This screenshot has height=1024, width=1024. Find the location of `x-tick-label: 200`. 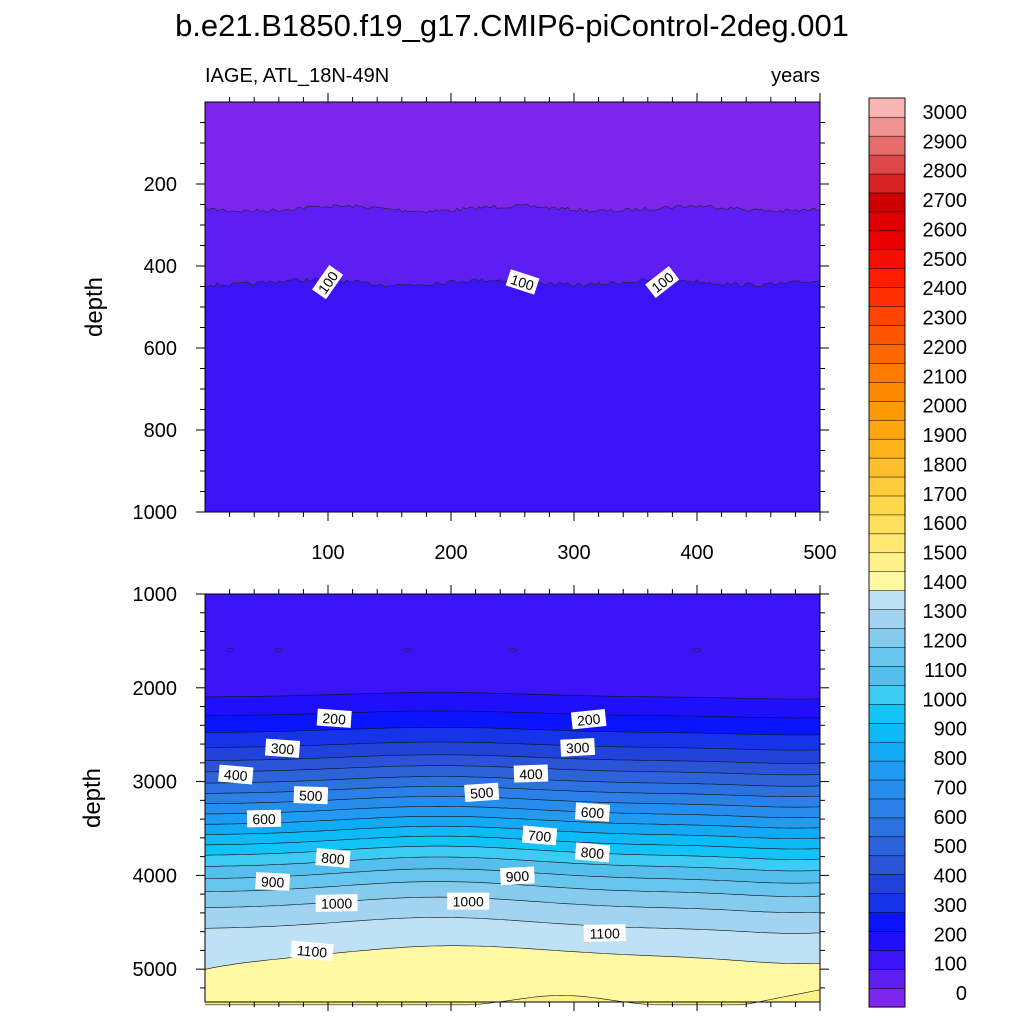

x-tick-label: 200 is located at coordinates (450, 553).